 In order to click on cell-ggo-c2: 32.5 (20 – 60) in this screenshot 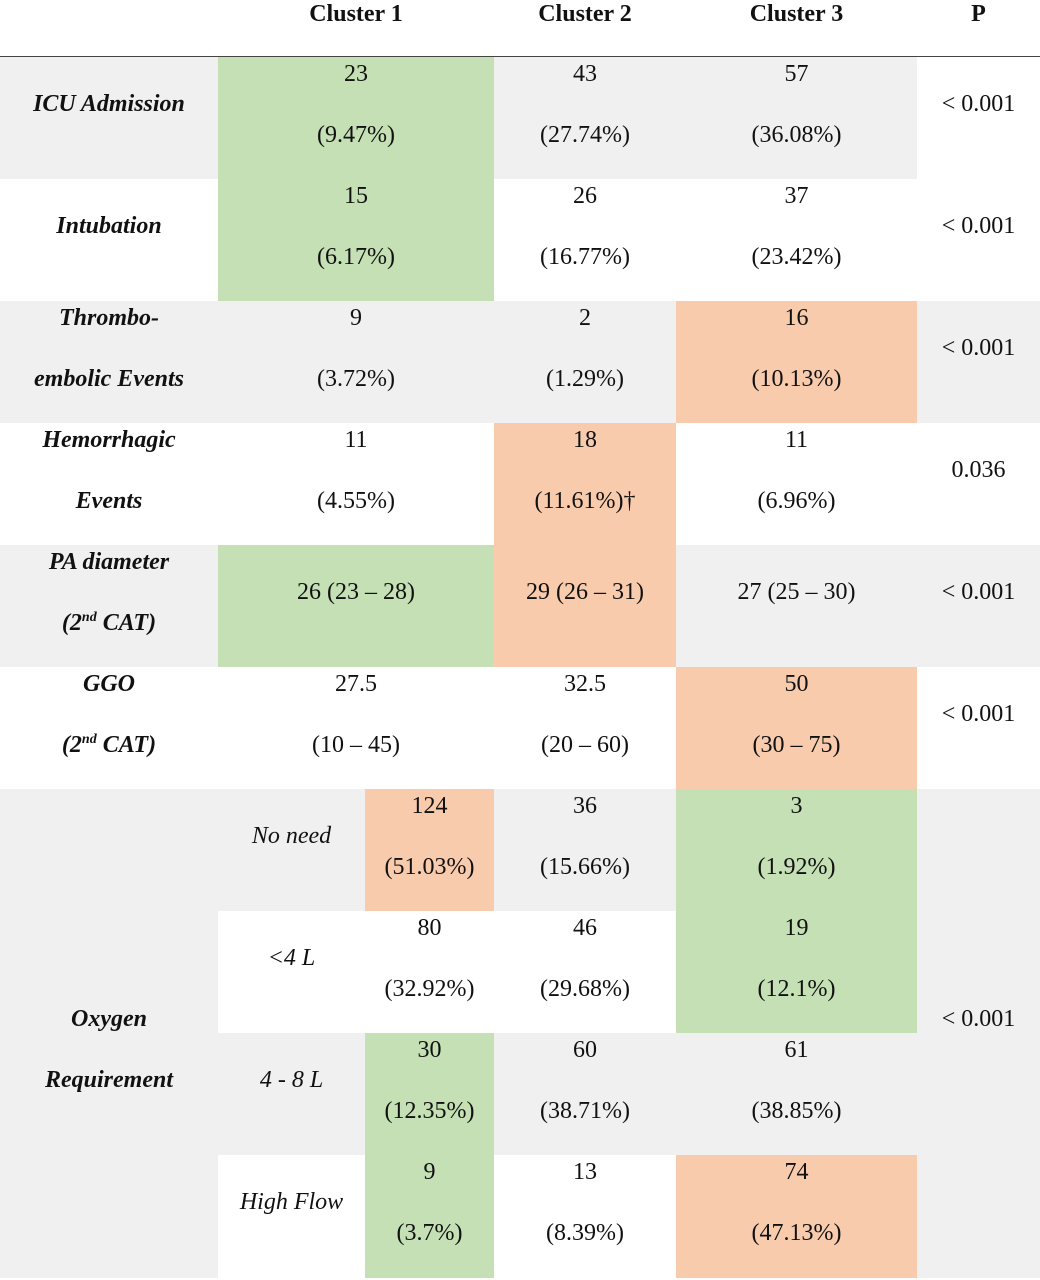, I will do `click(585, 728)`.